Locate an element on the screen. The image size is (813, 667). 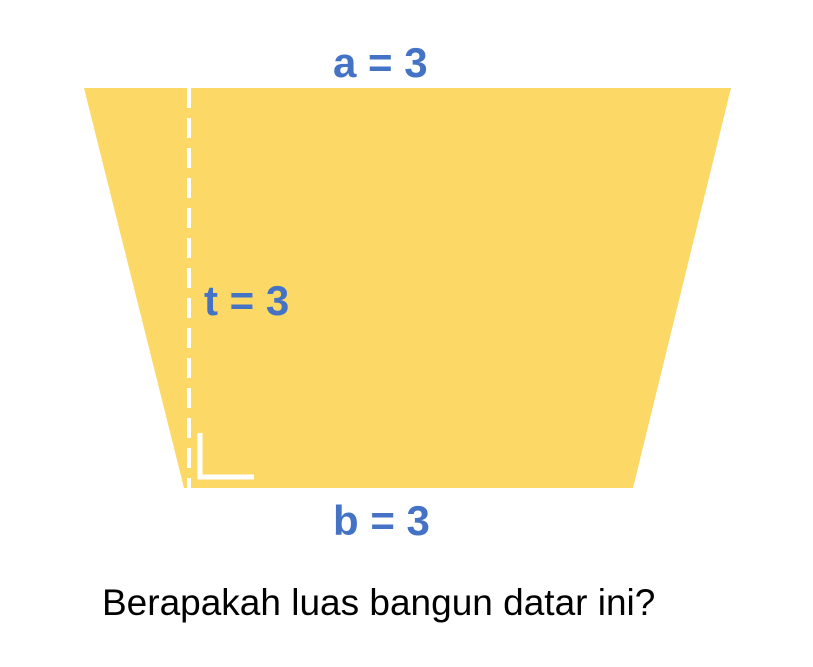
right-angle-marker is located at coordinates (225, 456).